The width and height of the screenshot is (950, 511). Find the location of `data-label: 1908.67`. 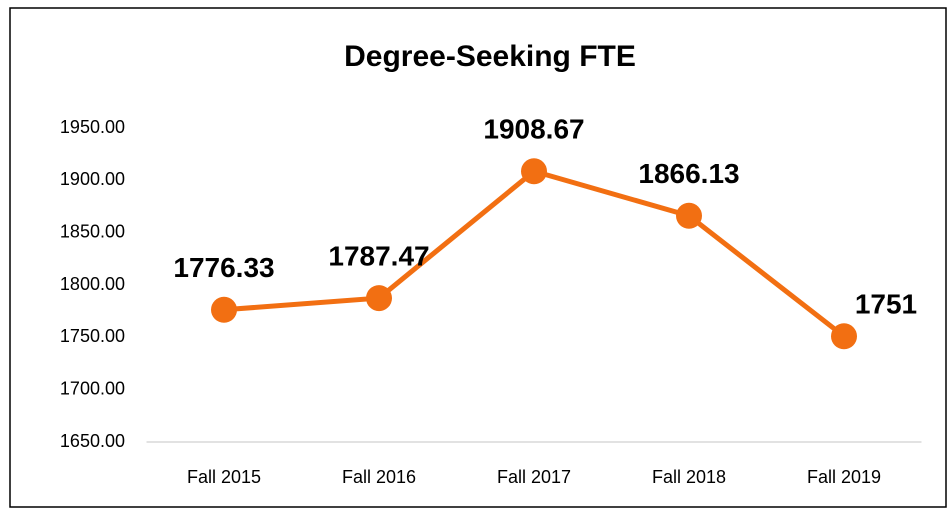

data-label: 1908.67 is located at coordinates (533, 129).